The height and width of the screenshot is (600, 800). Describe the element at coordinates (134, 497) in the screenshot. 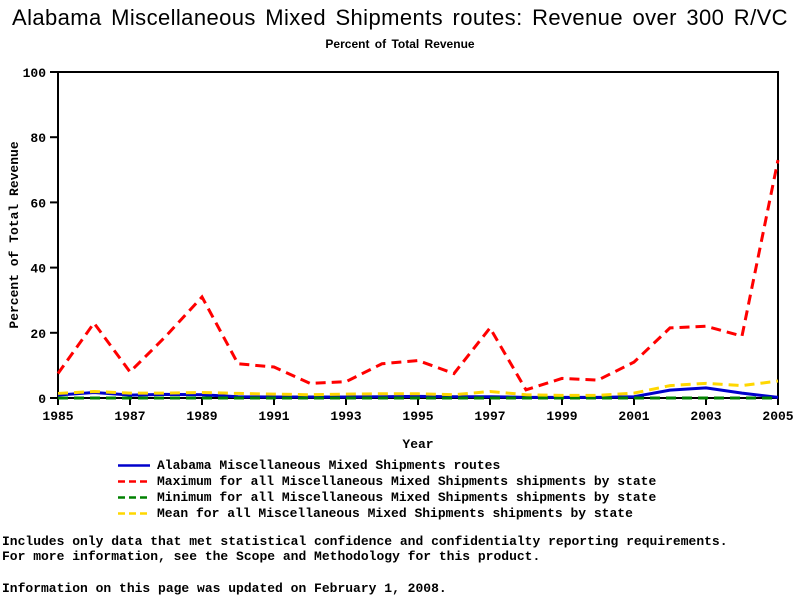

I see `legend-swatch-minimum` at that location.